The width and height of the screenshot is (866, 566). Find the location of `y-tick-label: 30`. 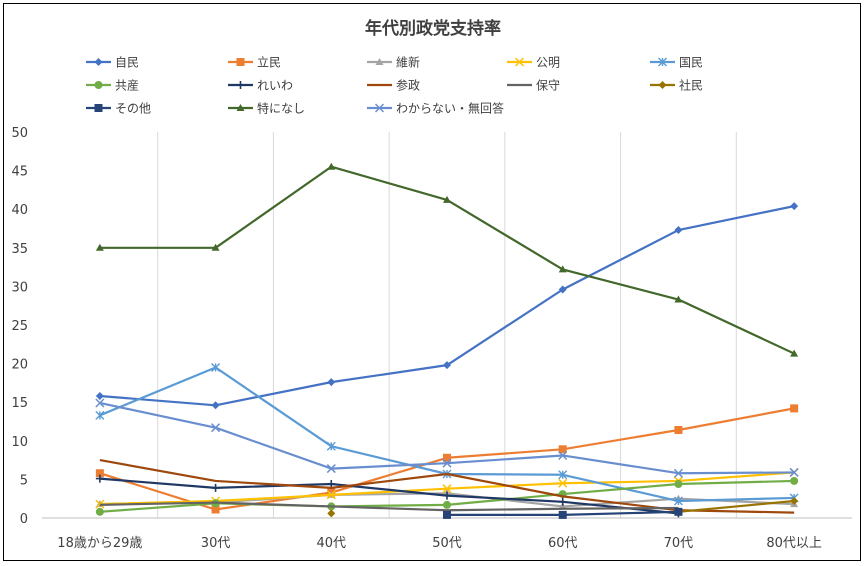

y-tick-label: 30 is located at coordinates (19, 287).